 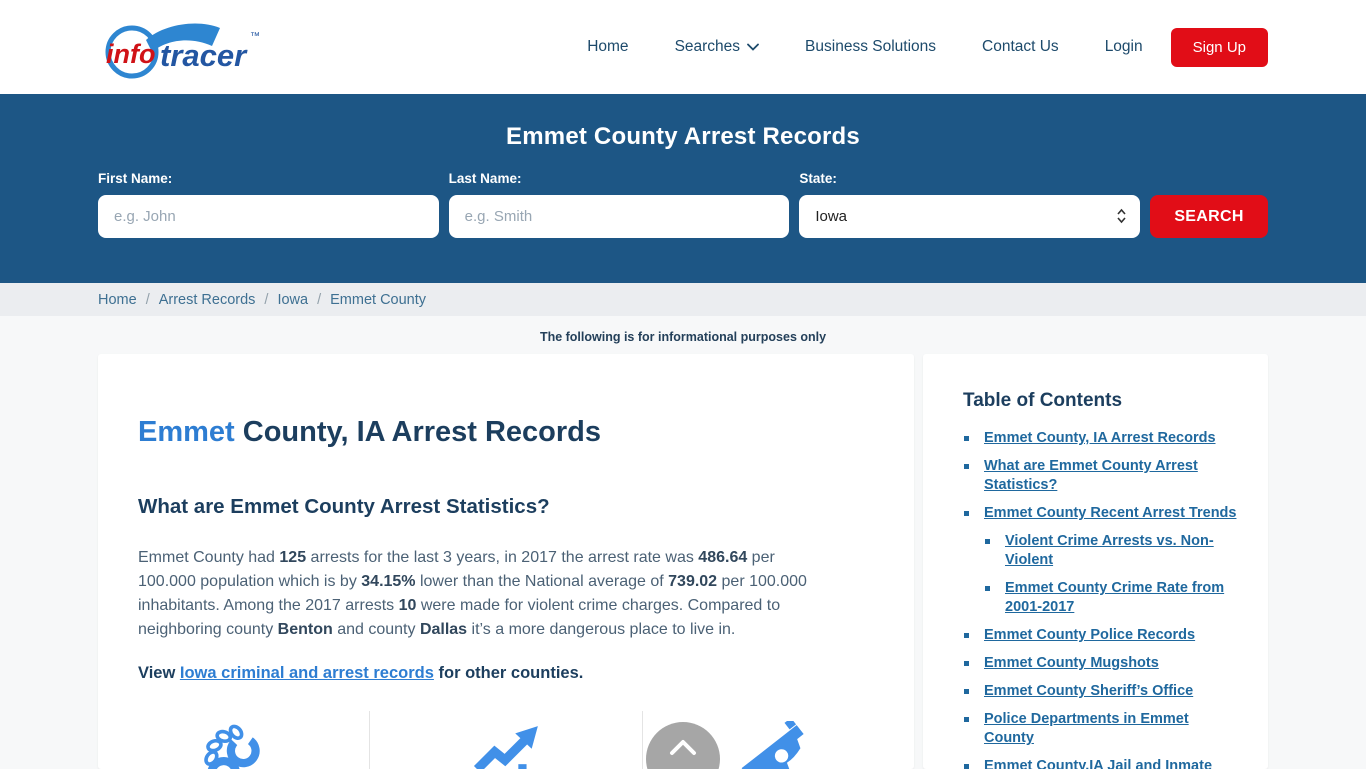 I want to click on toc-link: Emmet County Police Records, so click(x=1090, y=635).